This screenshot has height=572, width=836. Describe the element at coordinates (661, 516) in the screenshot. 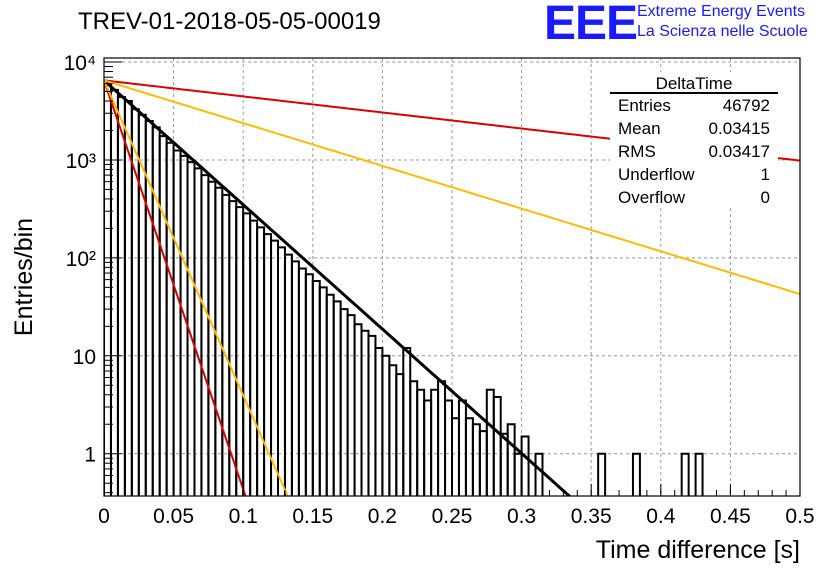

I see `x-tick-label: 0.4` at that location.